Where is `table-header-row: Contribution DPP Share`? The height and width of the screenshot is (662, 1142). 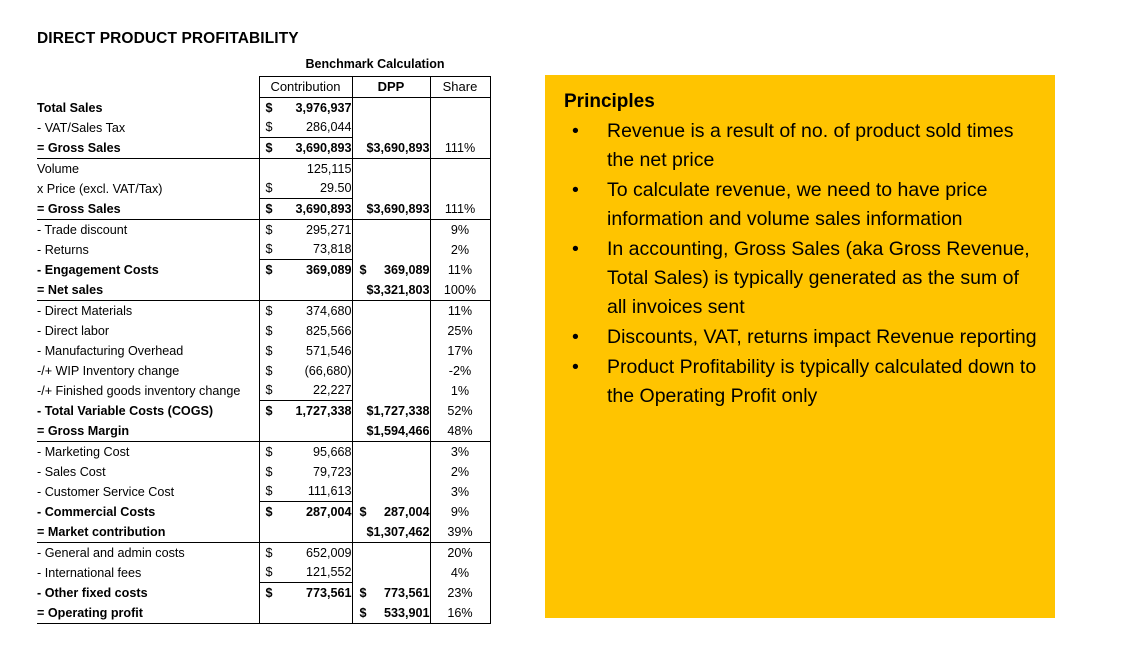 table-header-row: Contribution DPP Share is located at coordinates (264, 87).